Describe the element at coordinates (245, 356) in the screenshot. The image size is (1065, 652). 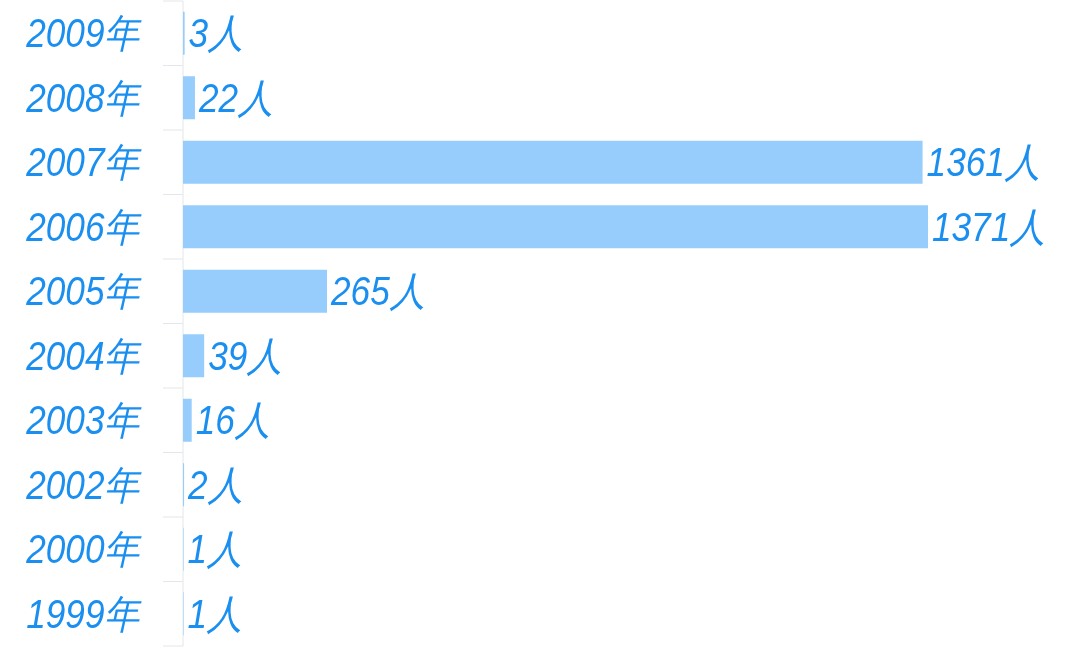
I see `data-label: 39人` at that location.